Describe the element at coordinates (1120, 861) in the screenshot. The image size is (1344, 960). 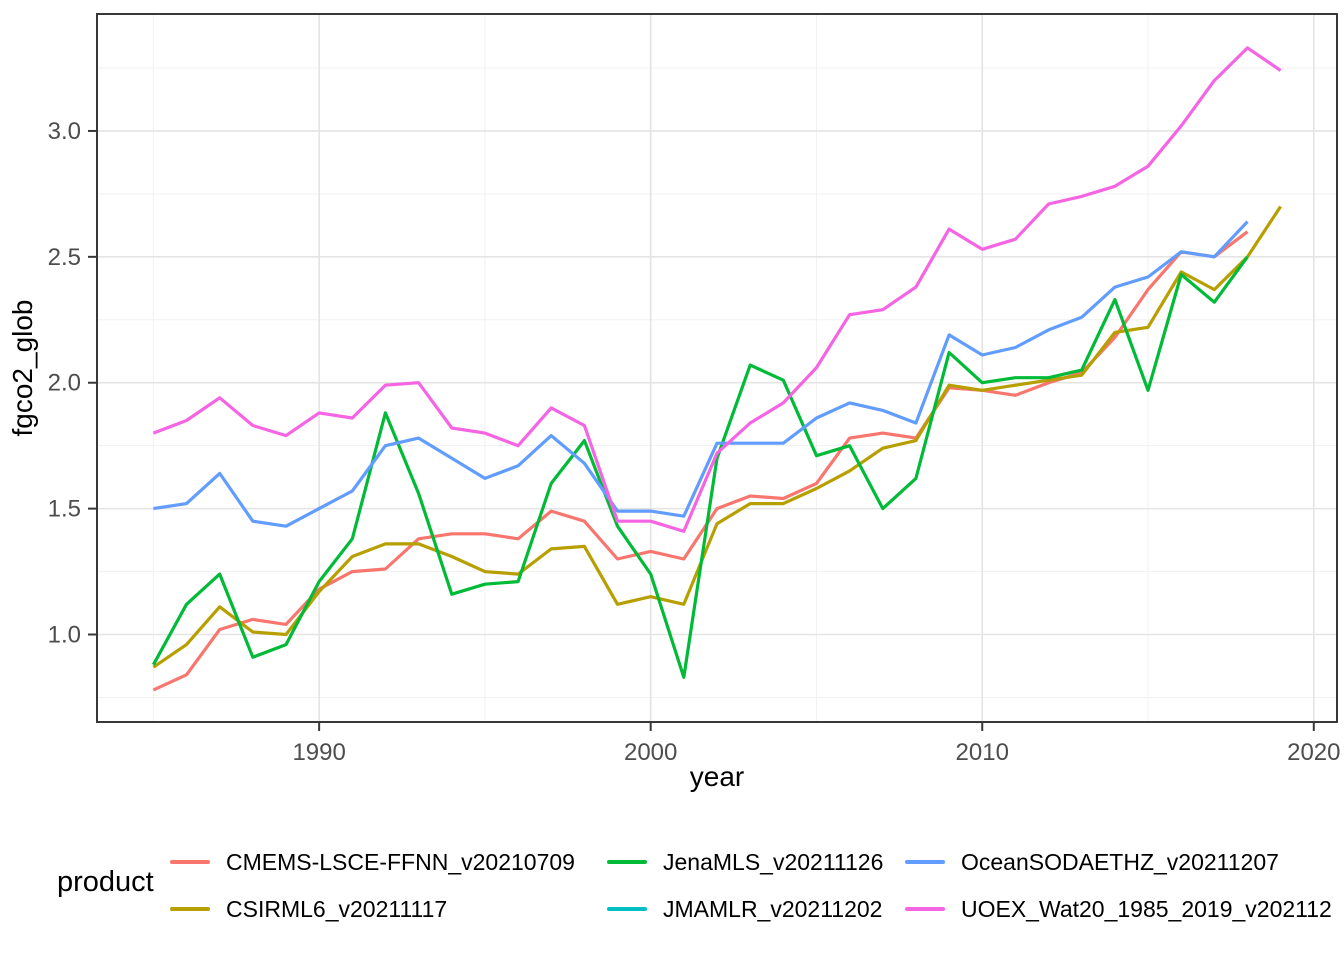
I see `legend-label: OceanSODAETHZ_v20211207` at that location.